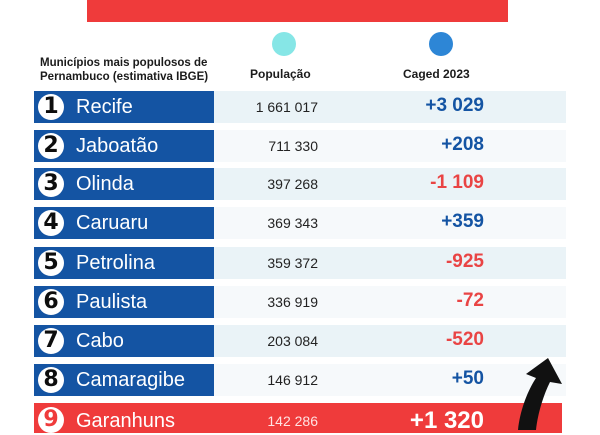  What do you see at coordinates (112, 223) in the screenshot?
I see `city-name: Caruaru` at bounding box center [112, 223].